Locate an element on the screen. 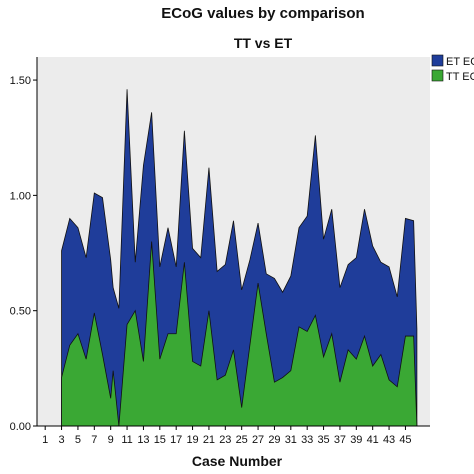 The width and height of the screenshot is (474, 474). x-tick-label: 9 is located at coordinates (111, 440).